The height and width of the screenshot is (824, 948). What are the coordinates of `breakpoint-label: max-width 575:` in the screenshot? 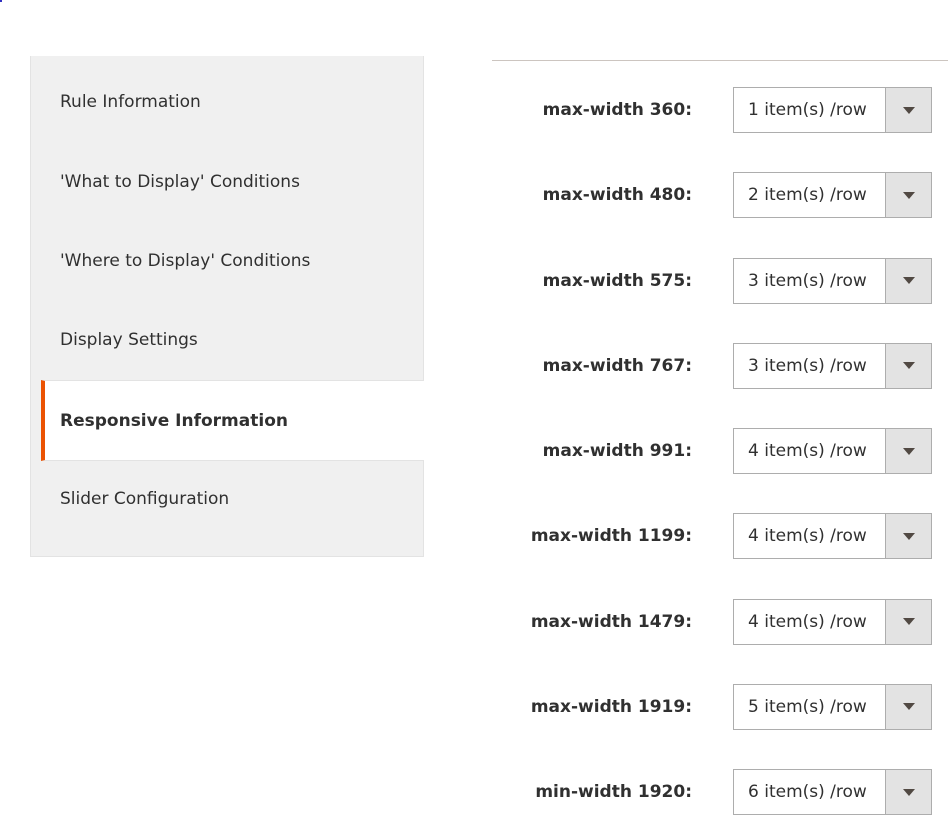 It's located at (617, 280).